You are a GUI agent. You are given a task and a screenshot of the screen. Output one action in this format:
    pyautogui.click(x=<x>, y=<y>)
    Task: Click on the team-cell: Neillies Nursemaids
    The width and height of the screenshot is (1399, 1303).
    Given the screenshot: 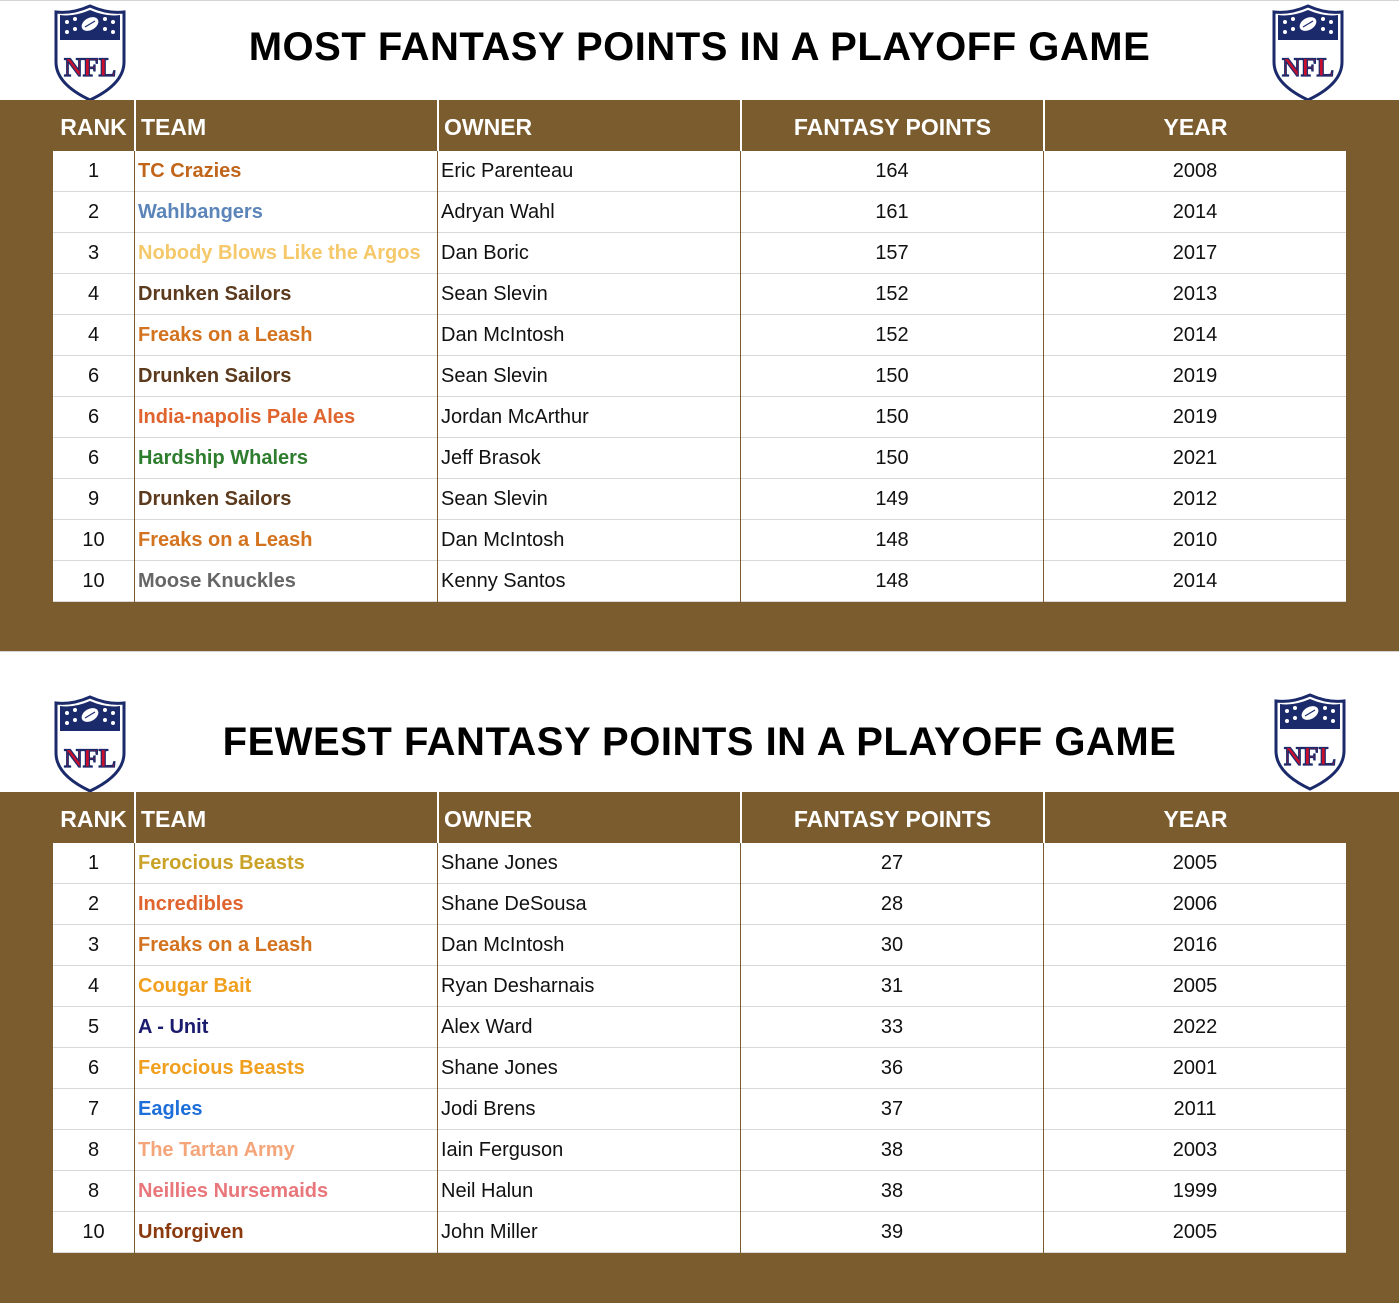 What is the action you would take?
    pyautogui.click(x=233, y=1191)
    